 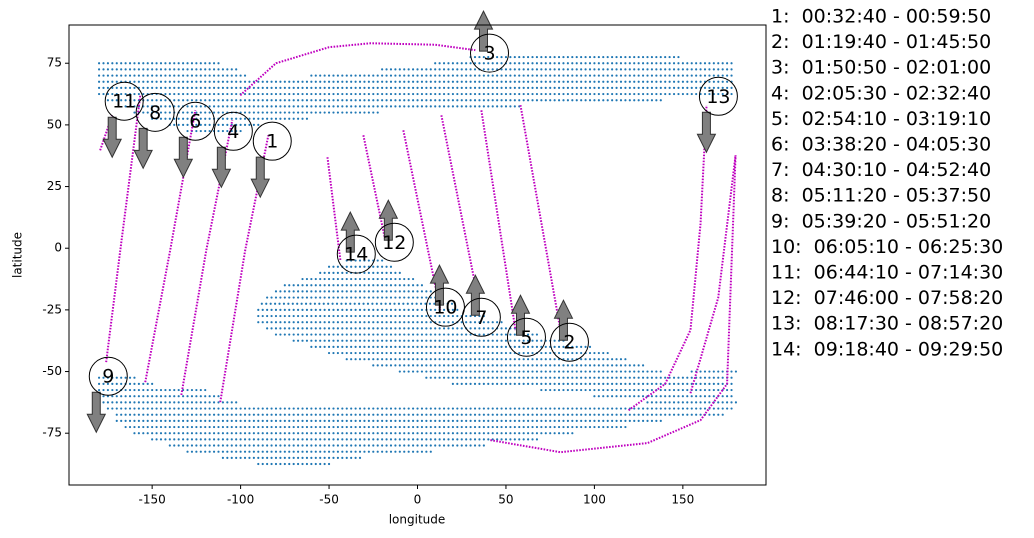 I want to click on pass-label: 6, so click(x=195, y=122).